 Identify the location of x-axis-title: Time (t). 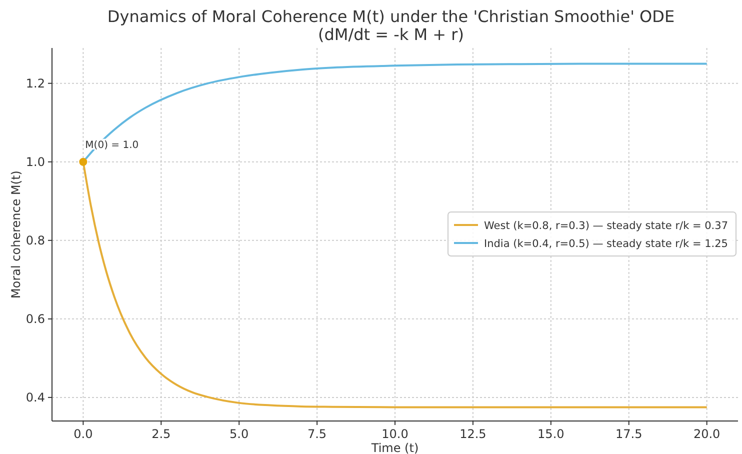
(394, 447).